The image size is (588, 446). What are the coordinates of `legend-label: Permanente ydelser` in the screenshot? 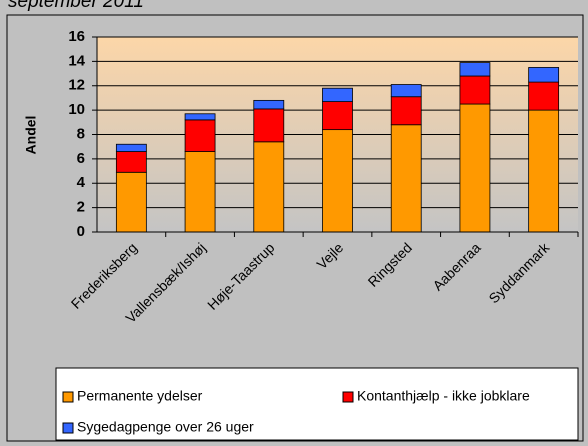 It's located at (140, 396).